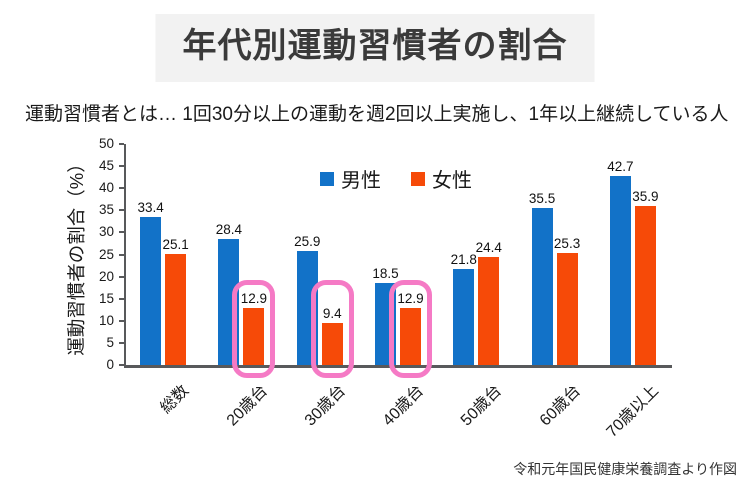 The image size is (750, 485). What do you see at coordinates (106, 298) in the screenshot?
I see `y-tick-label: 15` at bounding box center [106, 298].